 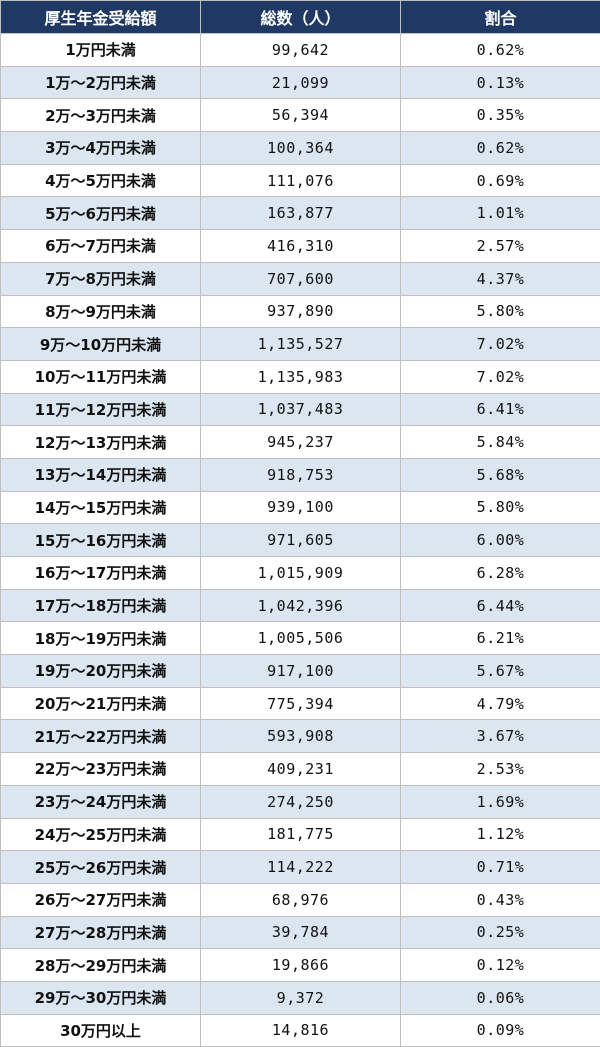 What do you see at coordinates (301, 540) in the screenshot?
I see `cell-total-people: 971,605` at bounding box center [301, 540].